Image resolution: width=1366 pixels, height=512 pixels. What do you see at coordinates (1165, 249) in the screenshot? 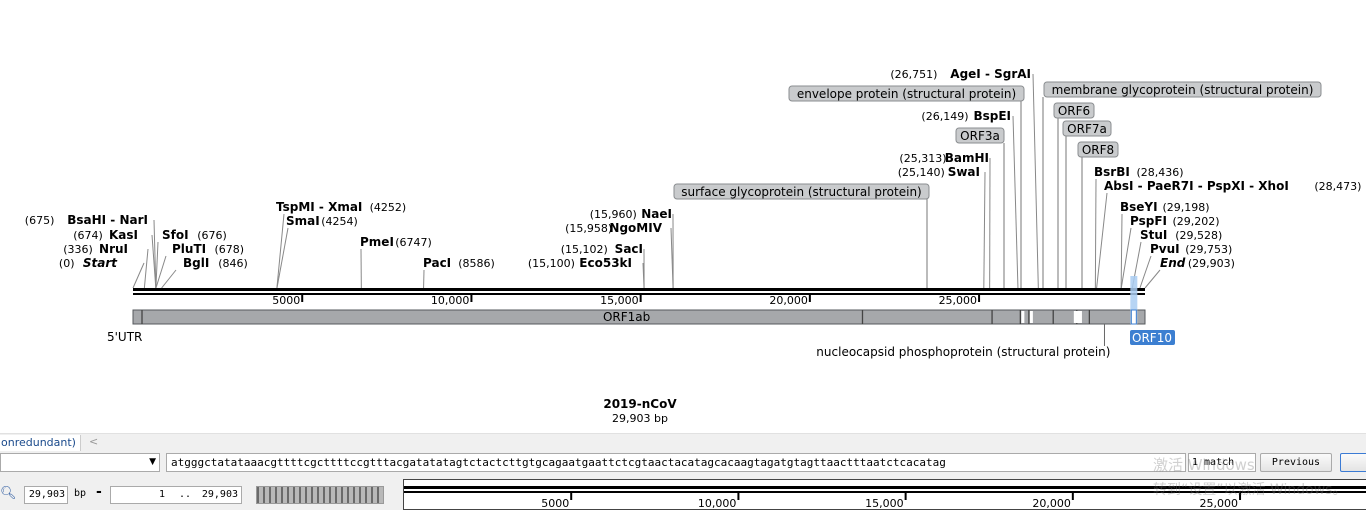
I see `site-name: PvuI` at bounding box center [1165, 249].